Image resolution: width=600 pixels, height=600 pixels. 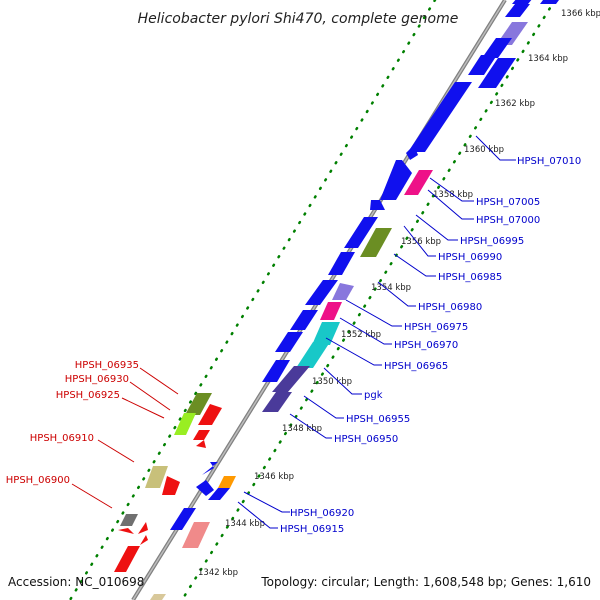 I want to click on gene-lime, so click(x=185, y=424).